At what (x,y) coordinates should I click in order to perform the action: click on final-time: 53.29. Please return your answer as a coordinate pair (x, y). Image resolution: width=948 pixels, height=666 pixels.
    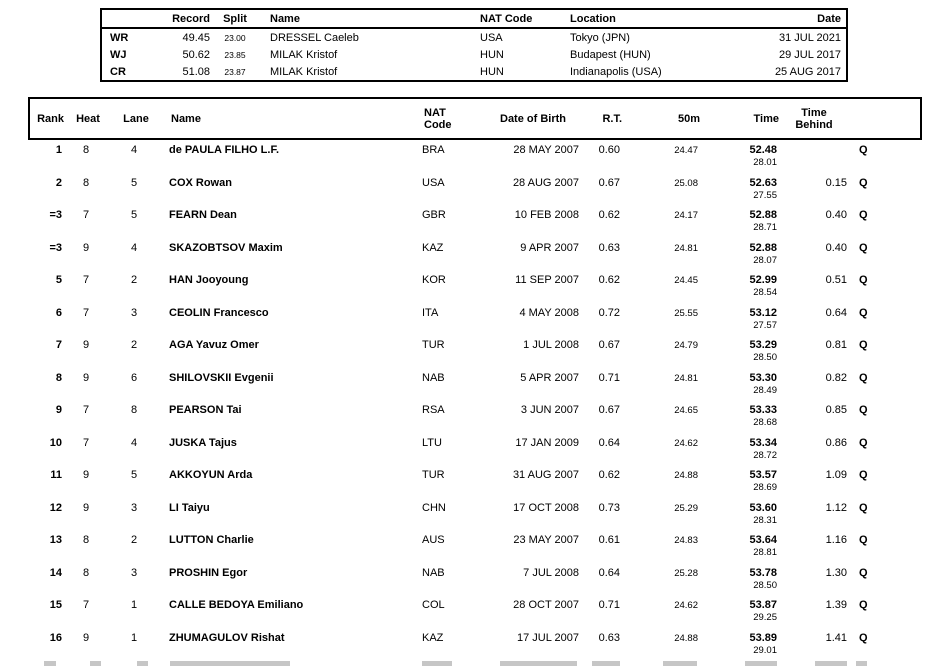
    Looking at the image, I should click on (763, 345).